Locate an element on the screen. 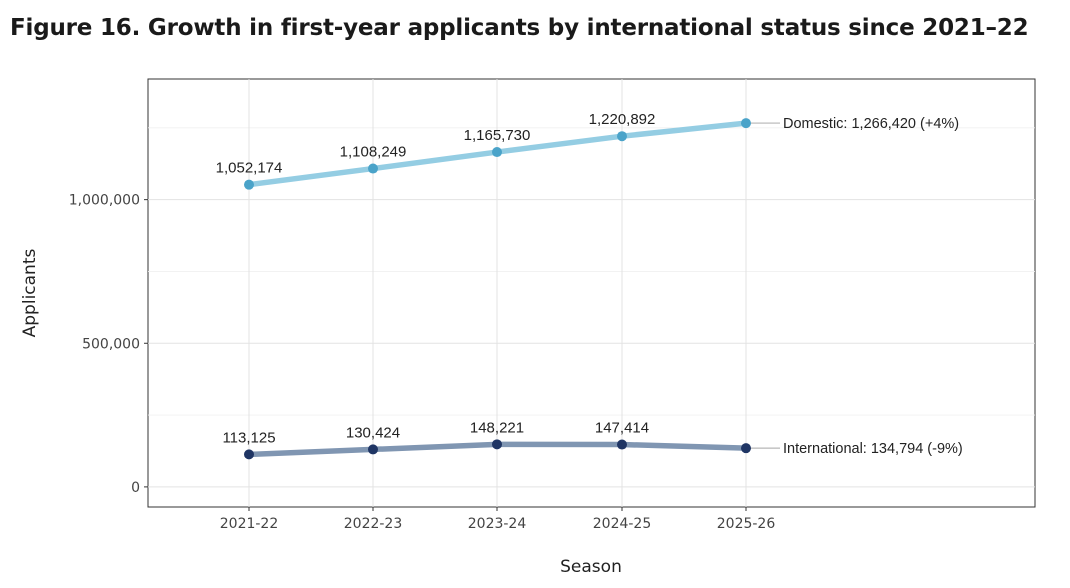 The image size is (1070, 588). y-tick-label: 0 is located at coordinates (135, 488).